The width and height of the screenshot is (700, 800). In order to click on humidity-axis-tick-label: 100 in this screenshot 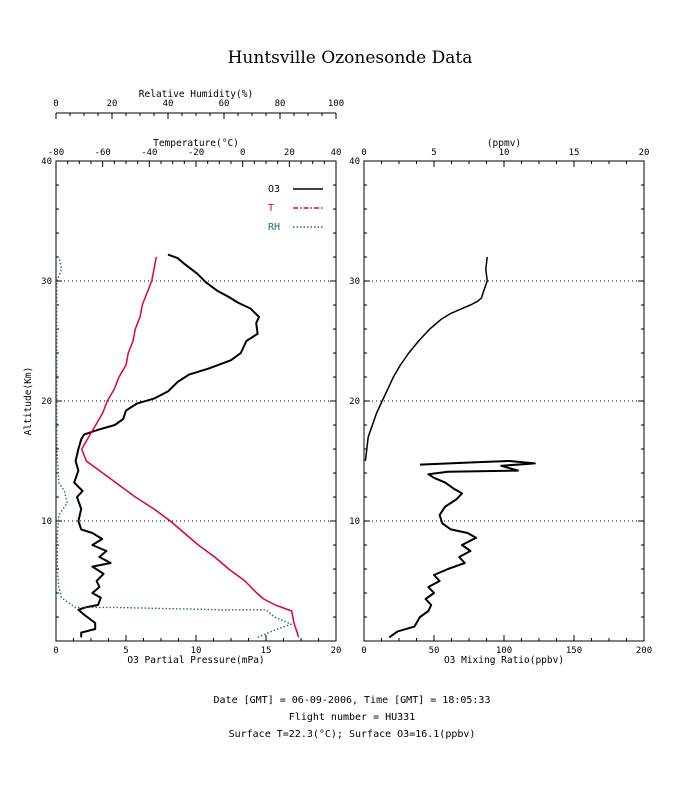, I will do `click(336, 104)`.